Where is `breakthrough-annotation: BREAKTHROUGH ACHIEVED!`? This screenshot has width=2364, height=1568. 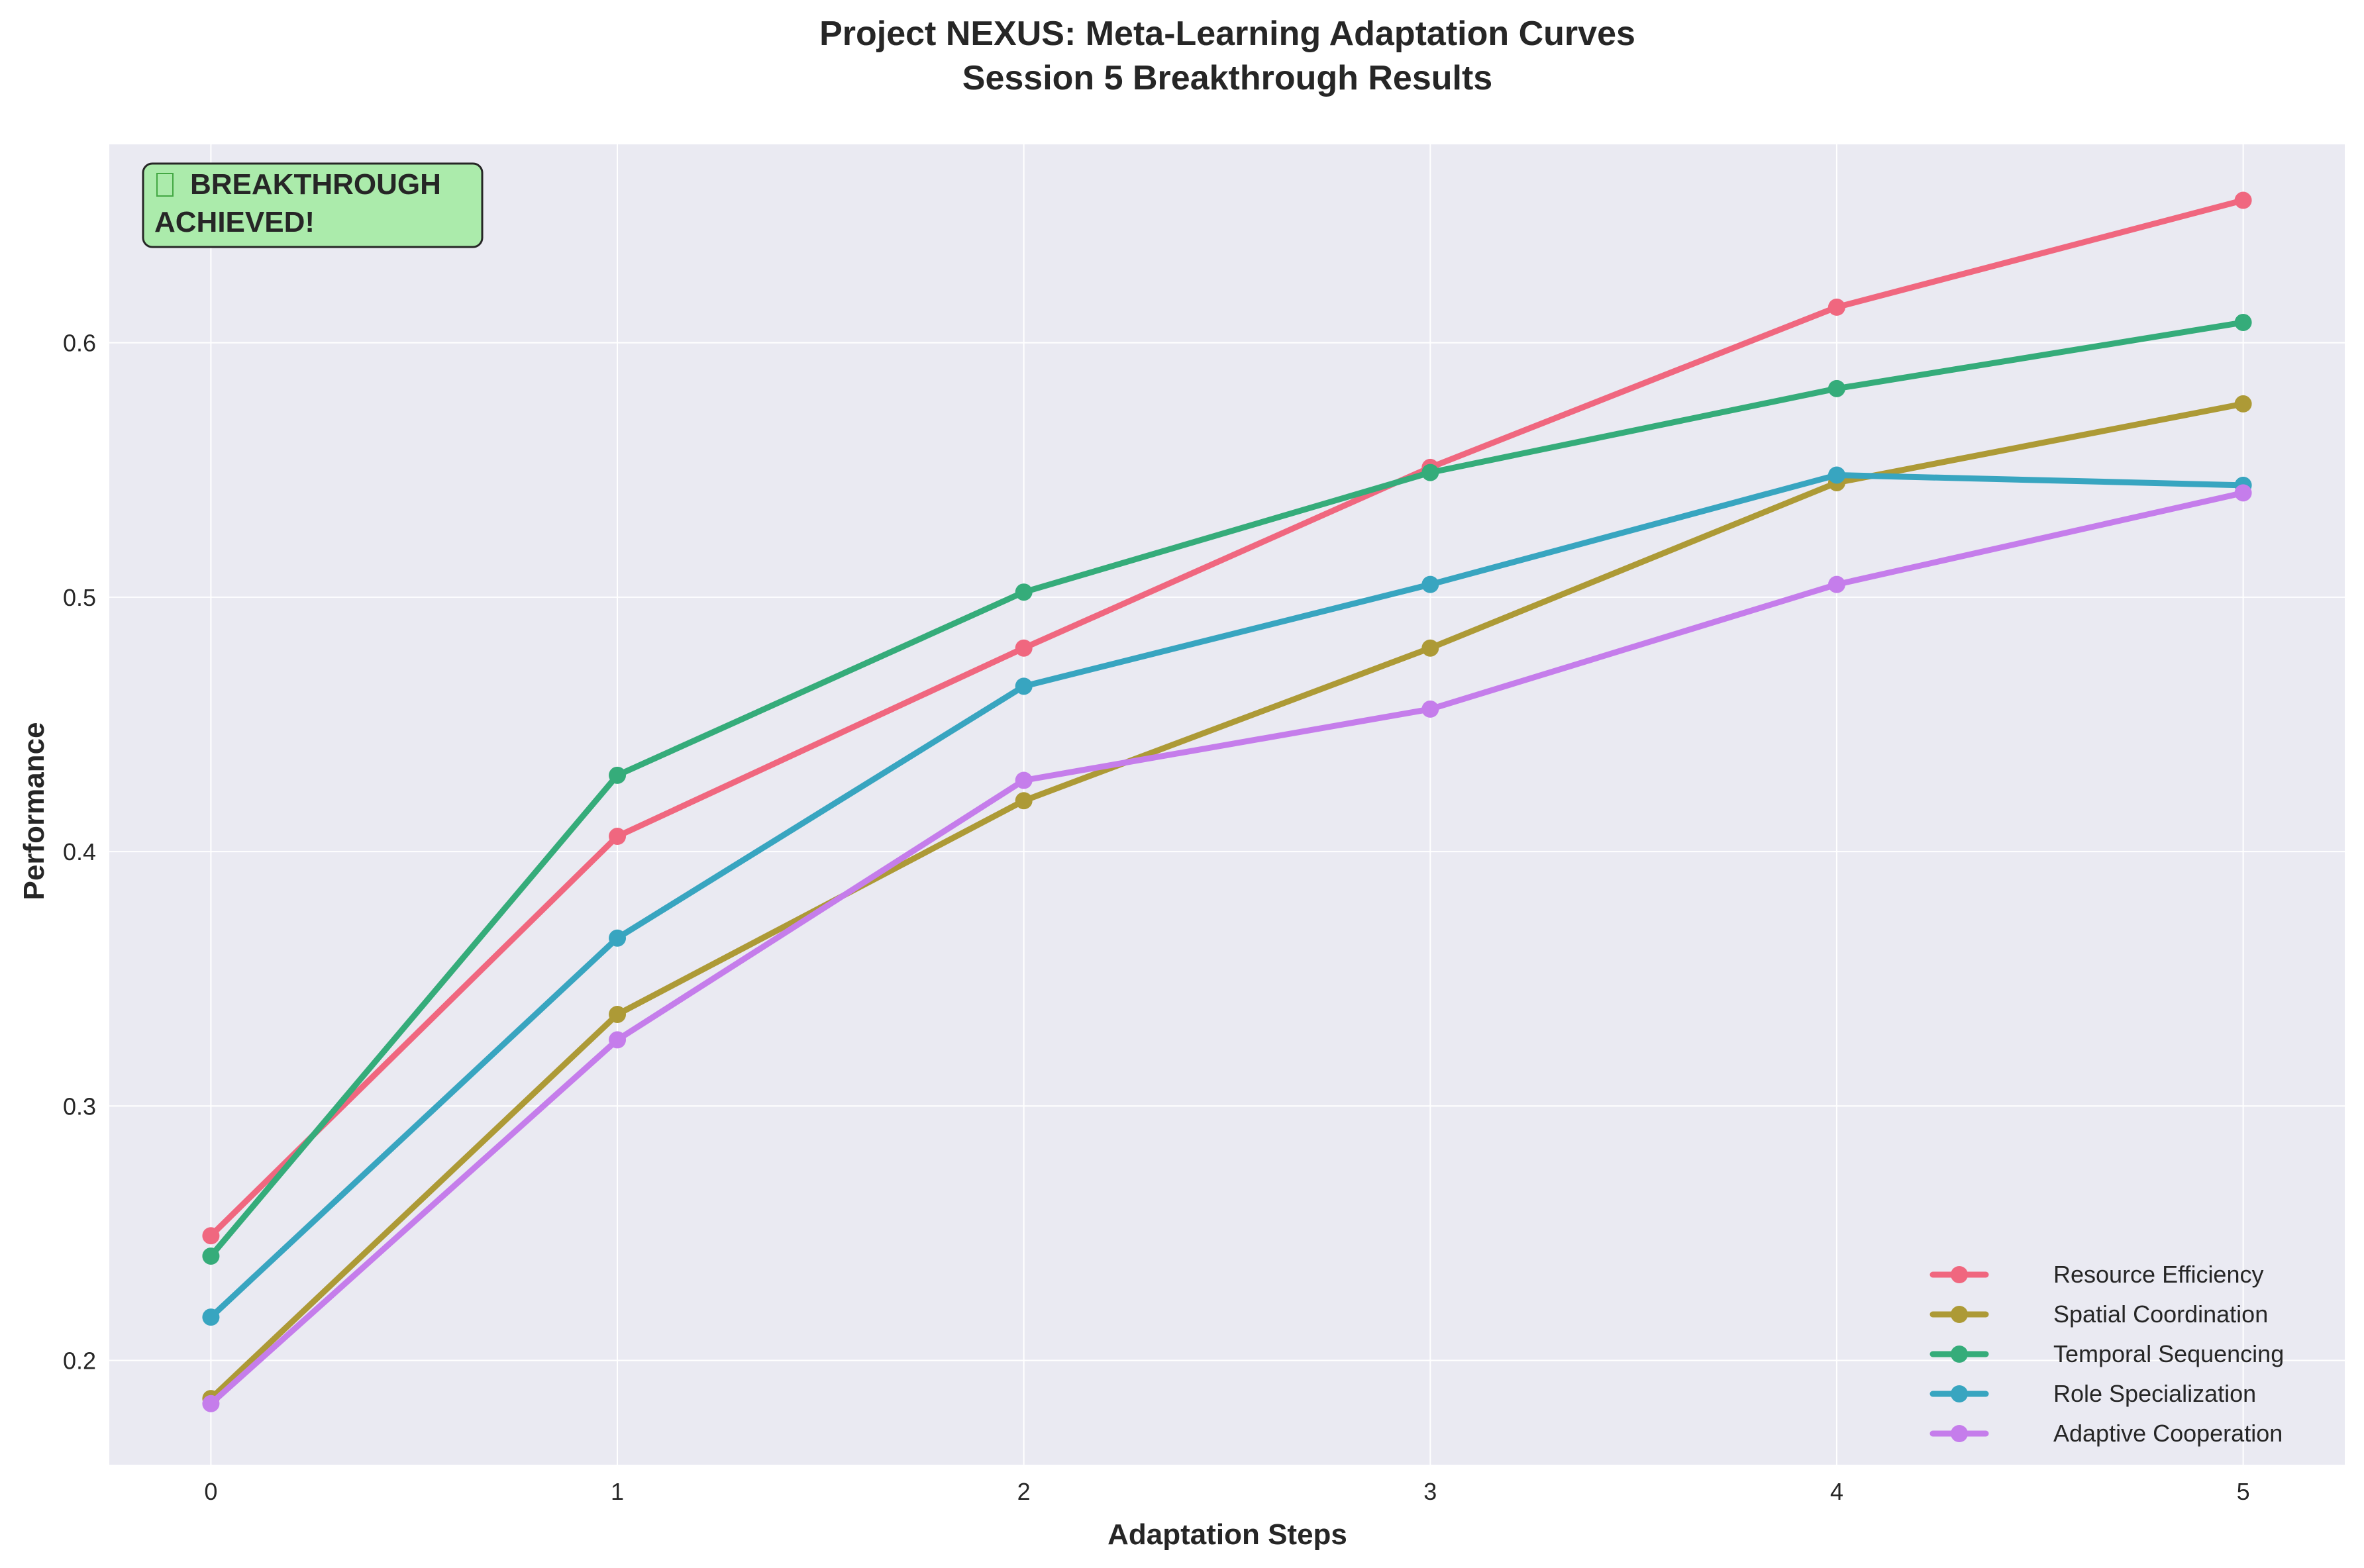 breakthrough-annotation: BREAKTHROUGH ACHIEVED! is located at coordinates (313, 205).